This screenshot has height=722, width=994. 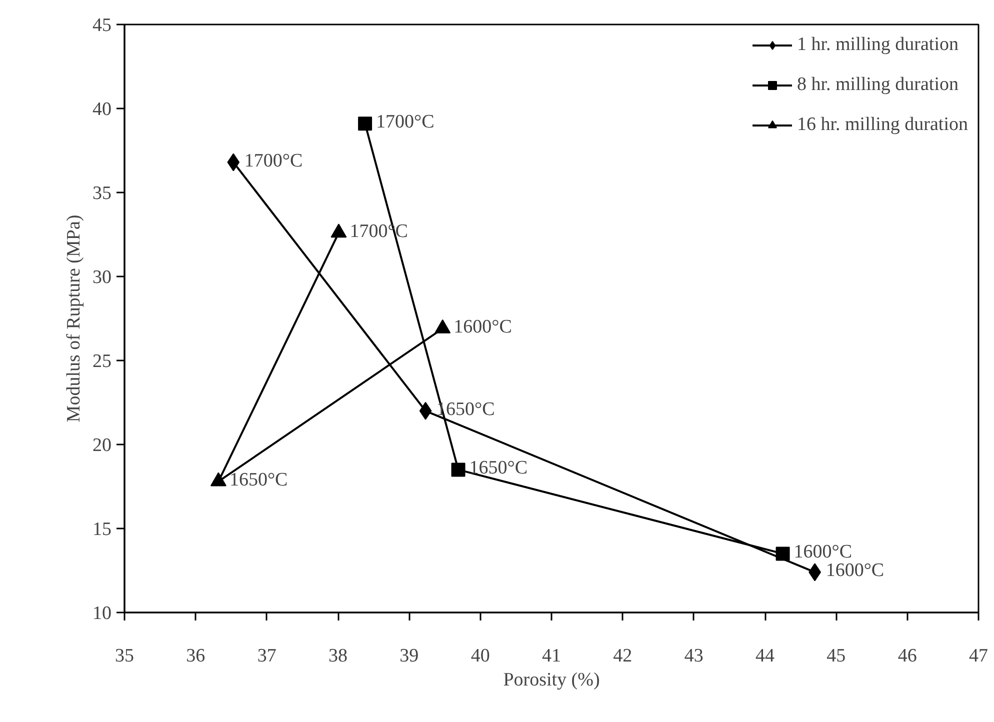 I want to click on y-tick-label: 10, so click(x=102, y=613).